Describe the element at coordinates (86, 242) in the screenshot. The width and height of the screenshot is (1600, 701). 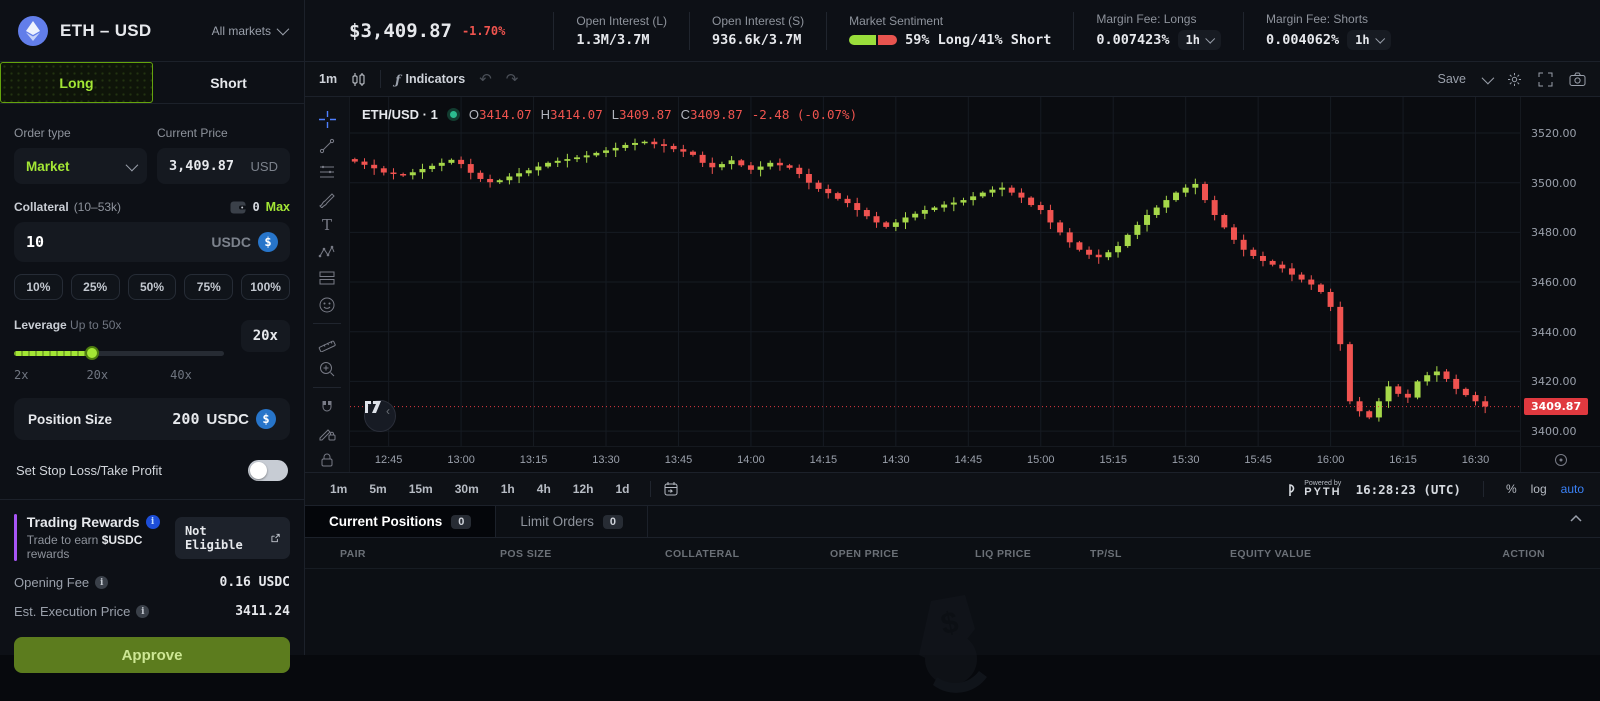
I see `collateral-input` at that location.